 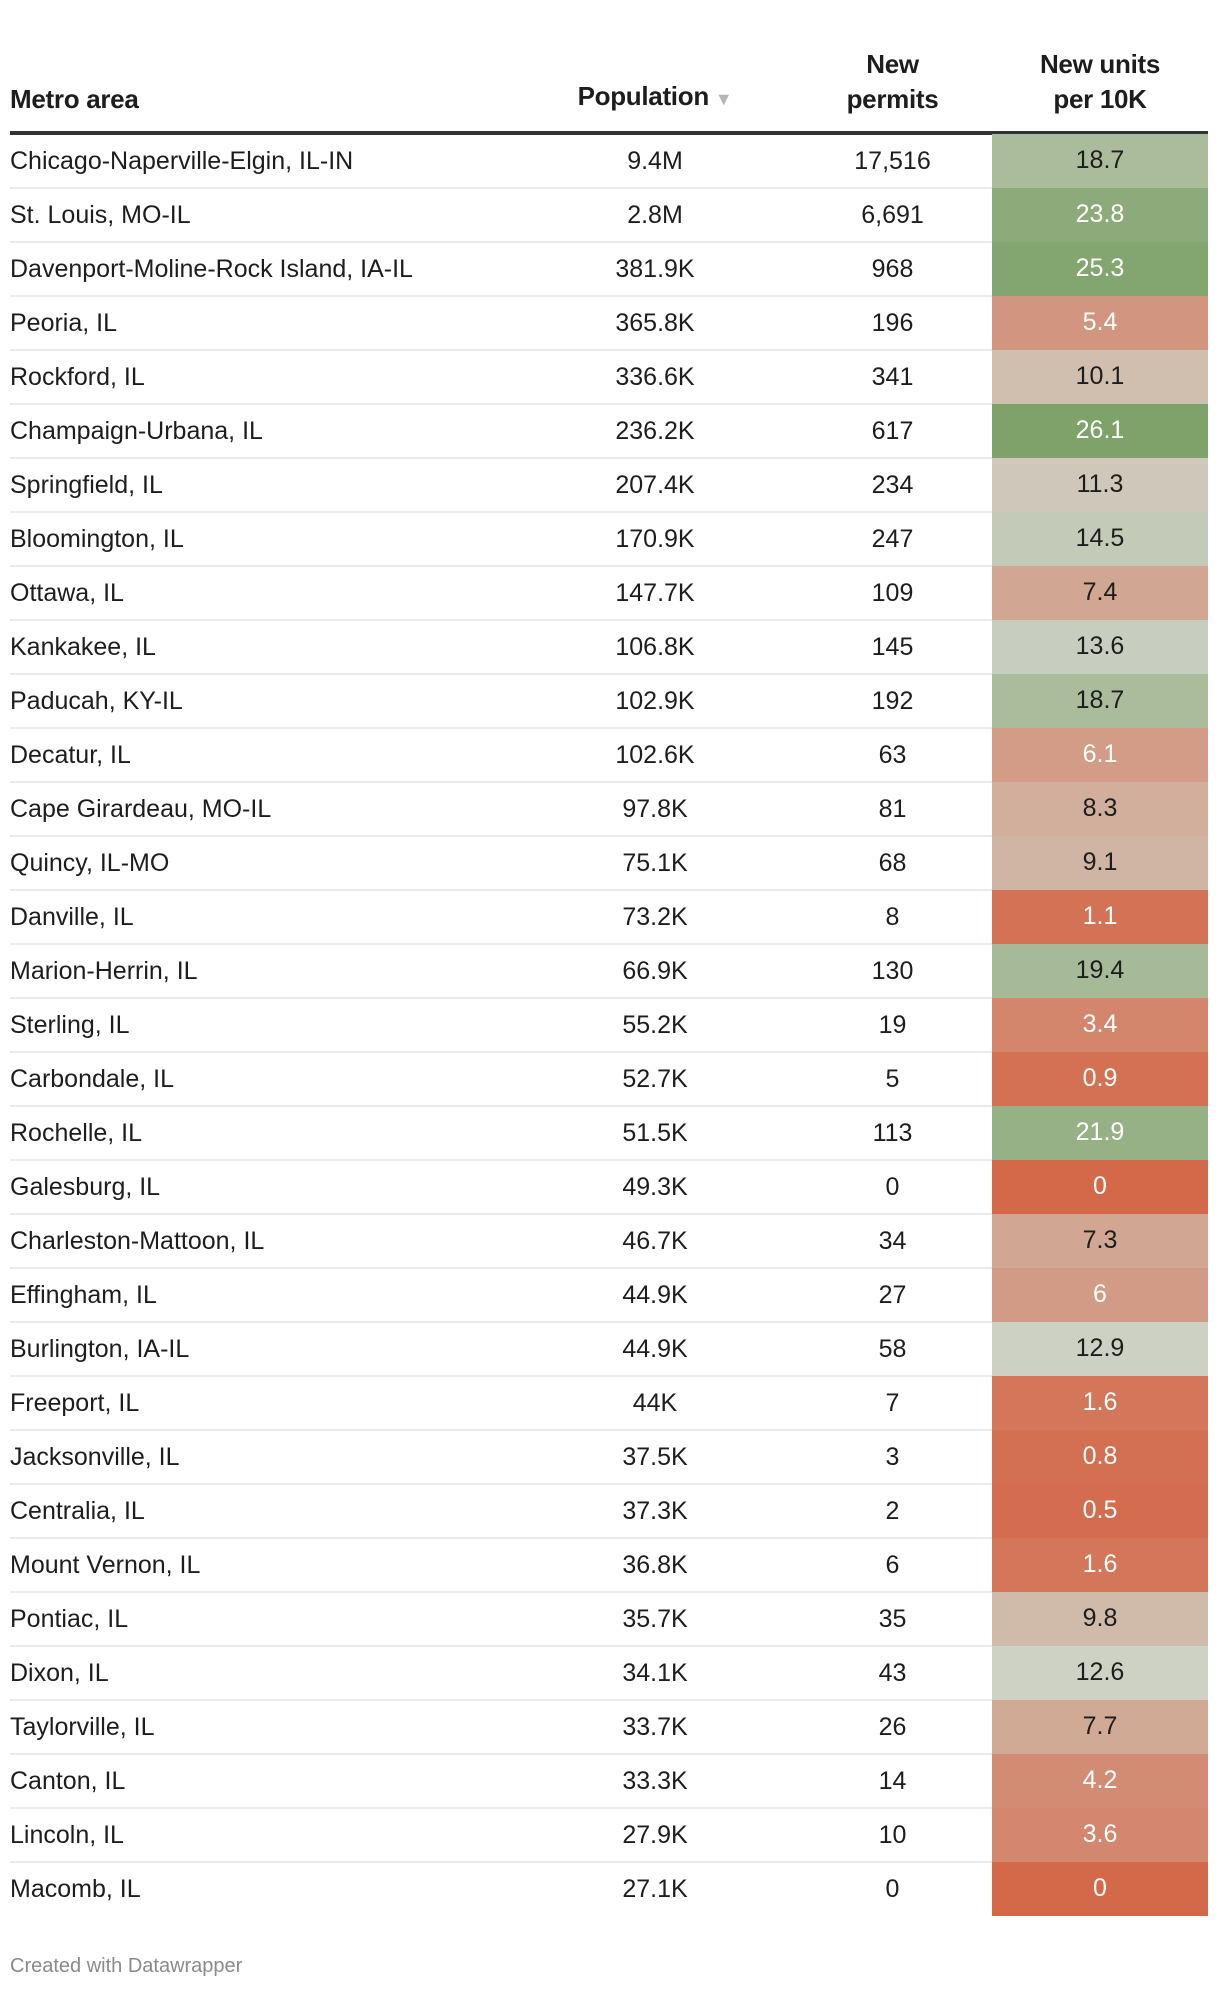 I want to click on table-row: Pontiac, IL 35.7K 35 9.8, so click(x=609, y=1619).